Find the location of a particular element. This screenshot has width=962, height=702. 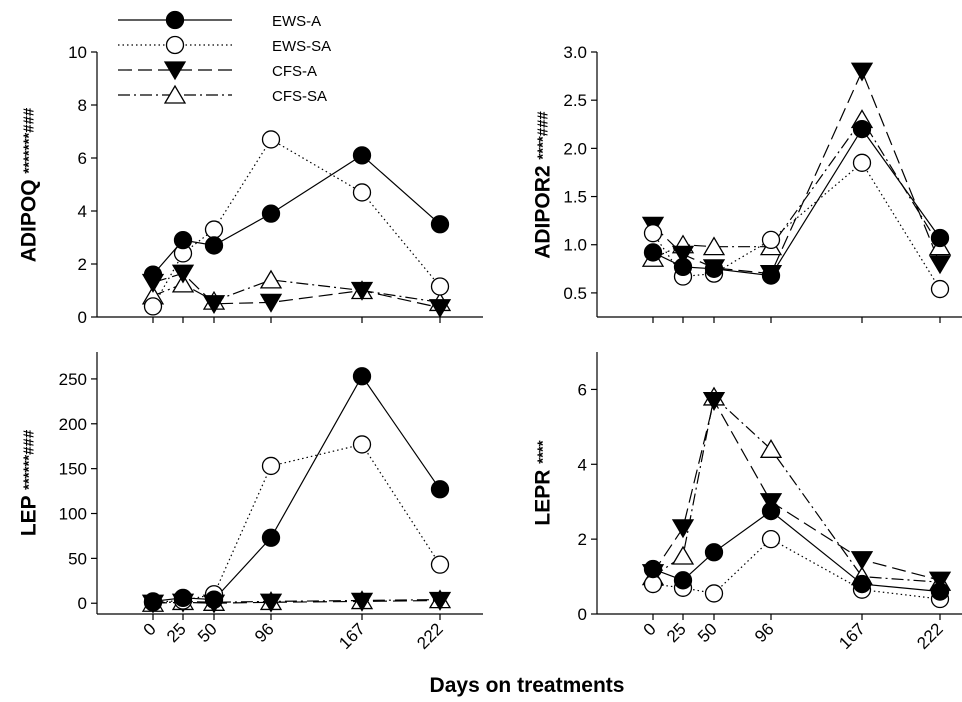

legend-label: CFS-A is located at coordinates (294, 71).